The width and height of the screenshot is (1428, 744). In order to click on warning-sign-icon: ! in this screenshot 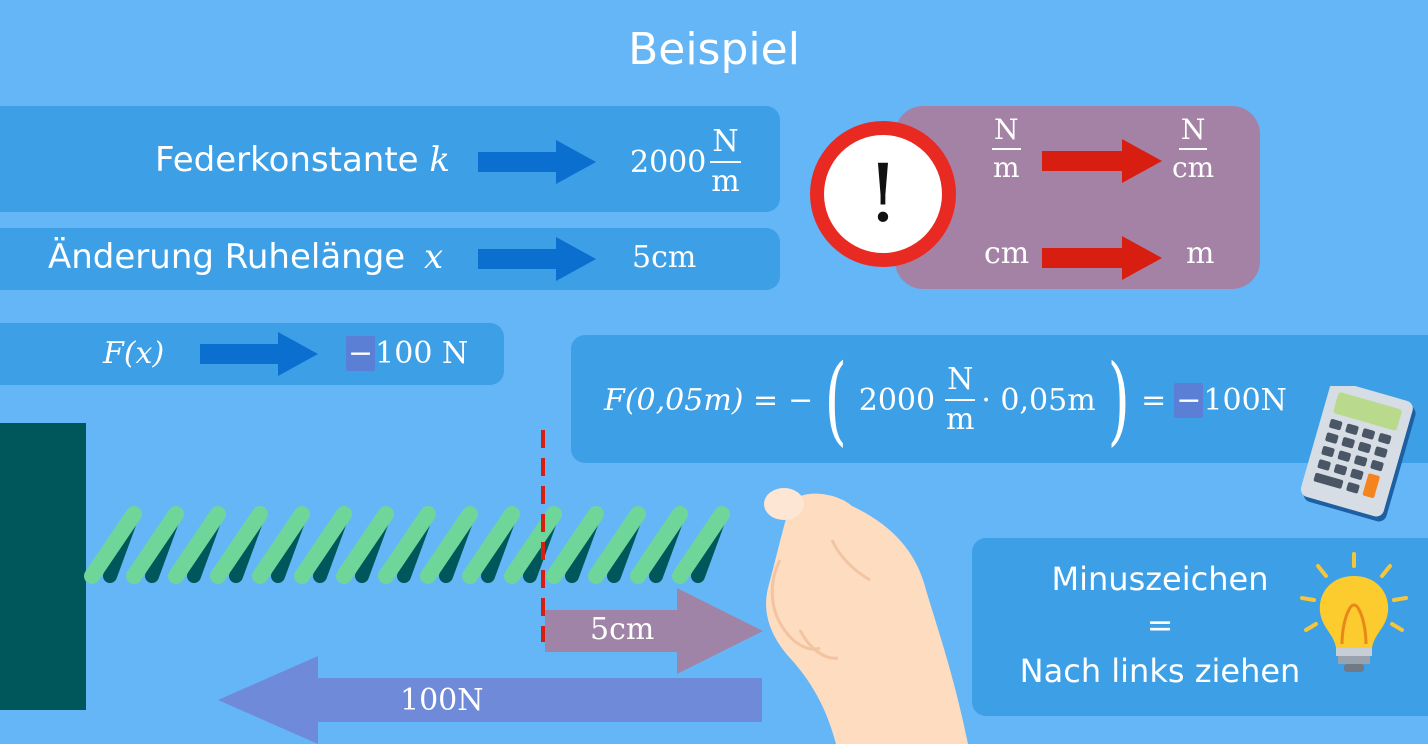, I will do `click(883, 194)`.